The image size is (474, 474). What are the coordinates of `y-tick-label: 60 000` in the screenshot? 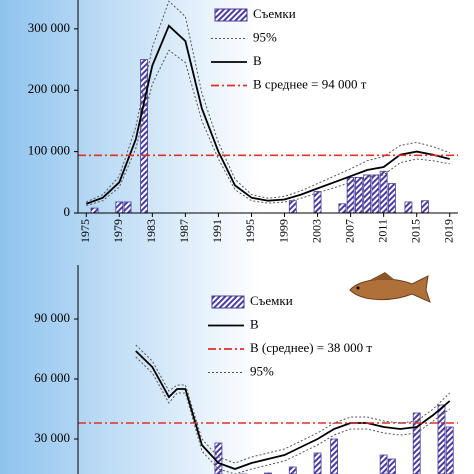 It's located at (52, 377).